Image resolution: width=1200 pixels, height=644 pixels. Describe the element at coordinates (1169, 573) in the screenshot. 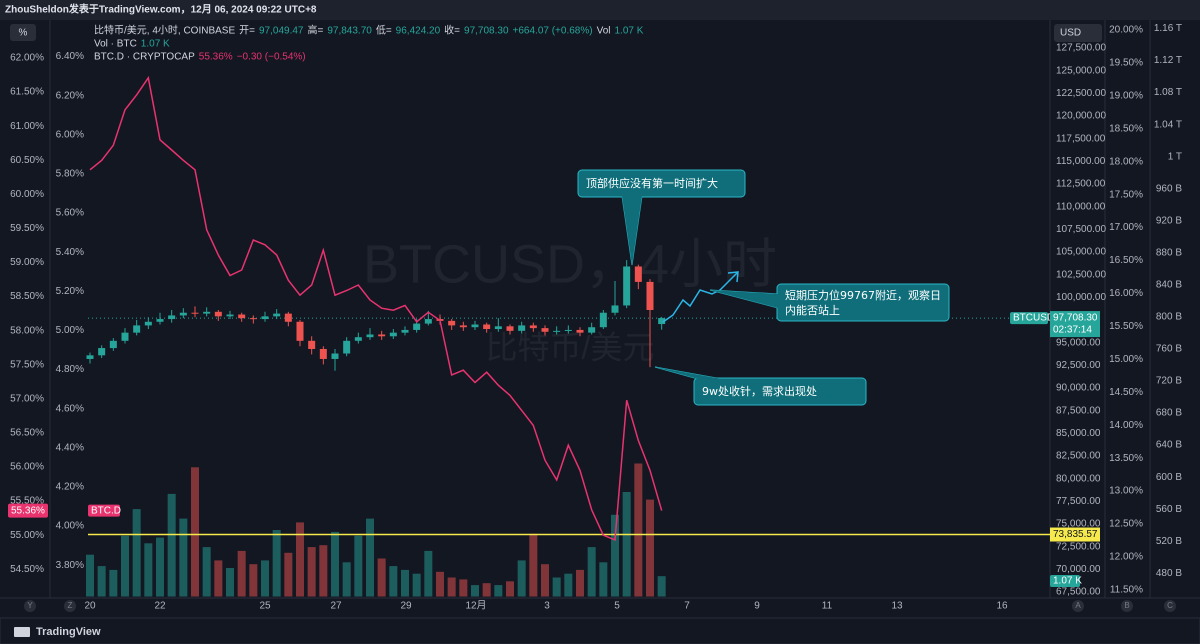

I see `market-cap-tick-label: 480 B` at that location.